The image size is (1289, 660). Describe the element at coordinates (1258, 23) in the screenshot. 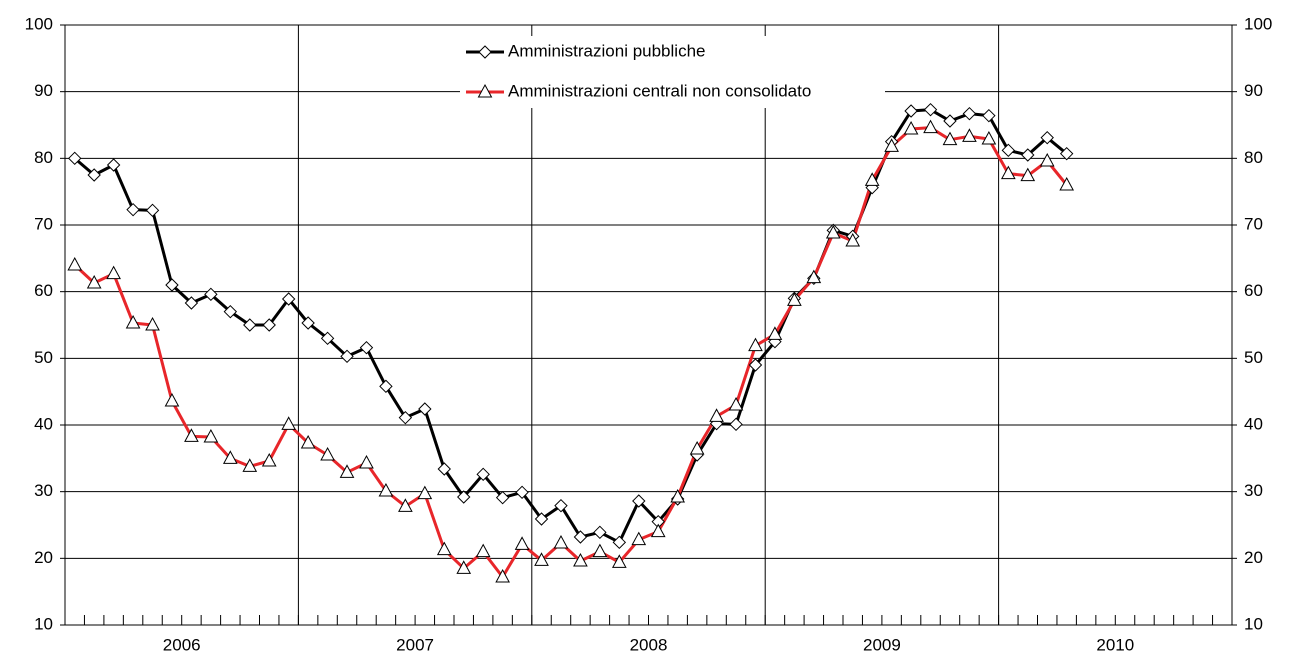

I see `y2-tick-label: 100` at that location.